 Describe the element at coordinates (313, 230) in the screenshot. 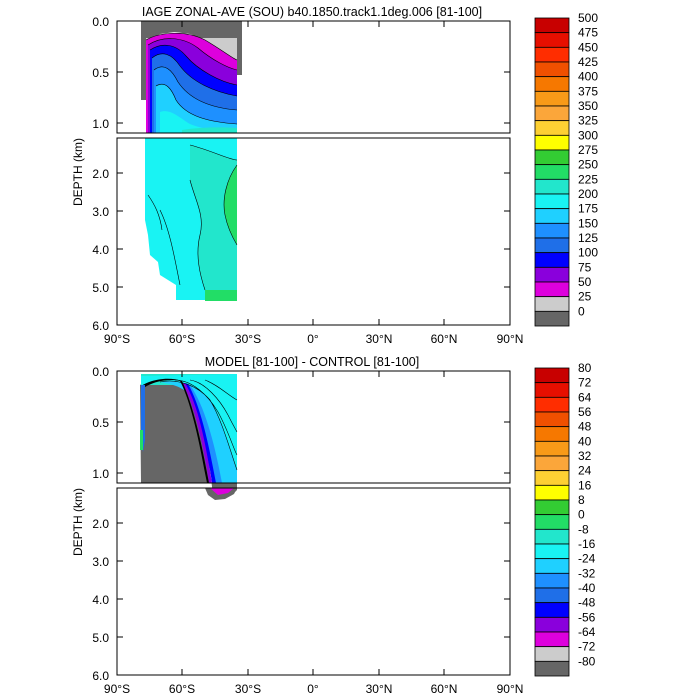

I see `panel-1-lower-y-ticks` at that location.